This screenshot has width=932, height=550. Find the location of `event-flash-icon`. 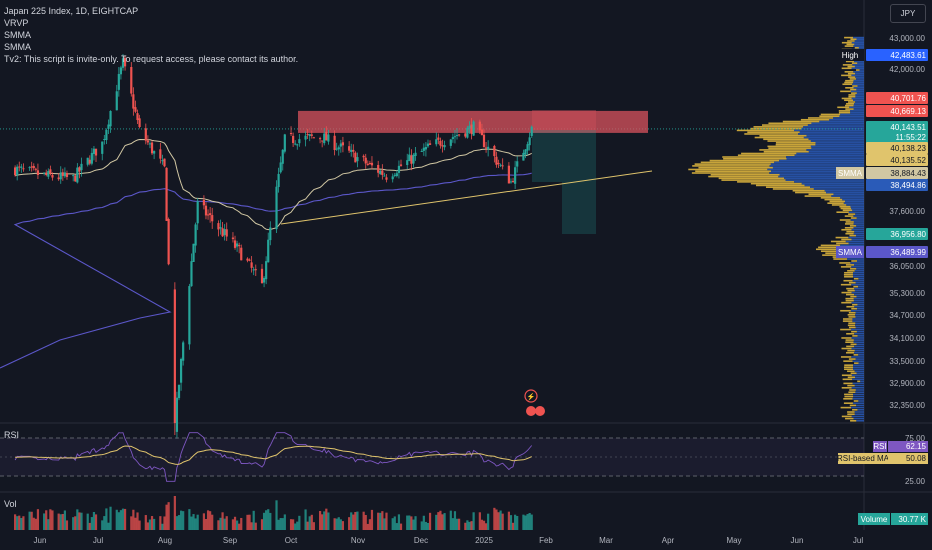

event-flash-icon is located at coordinates (531, 396).